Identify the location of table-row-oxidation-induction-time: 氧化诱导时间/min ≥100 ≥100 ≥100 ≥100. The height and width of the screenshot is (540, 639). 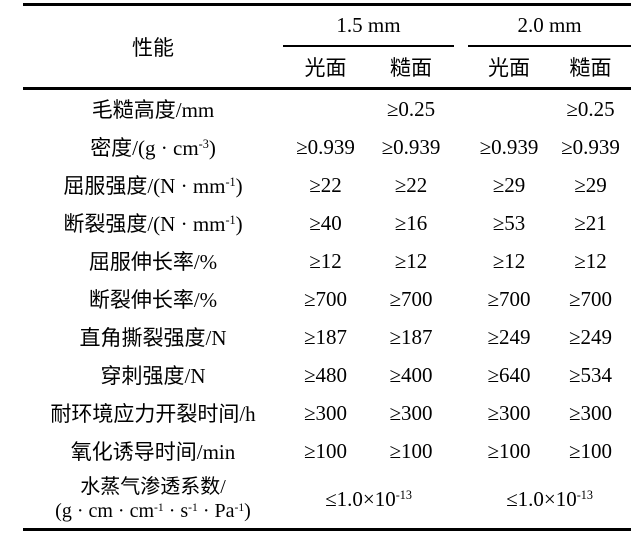
(327, 451).